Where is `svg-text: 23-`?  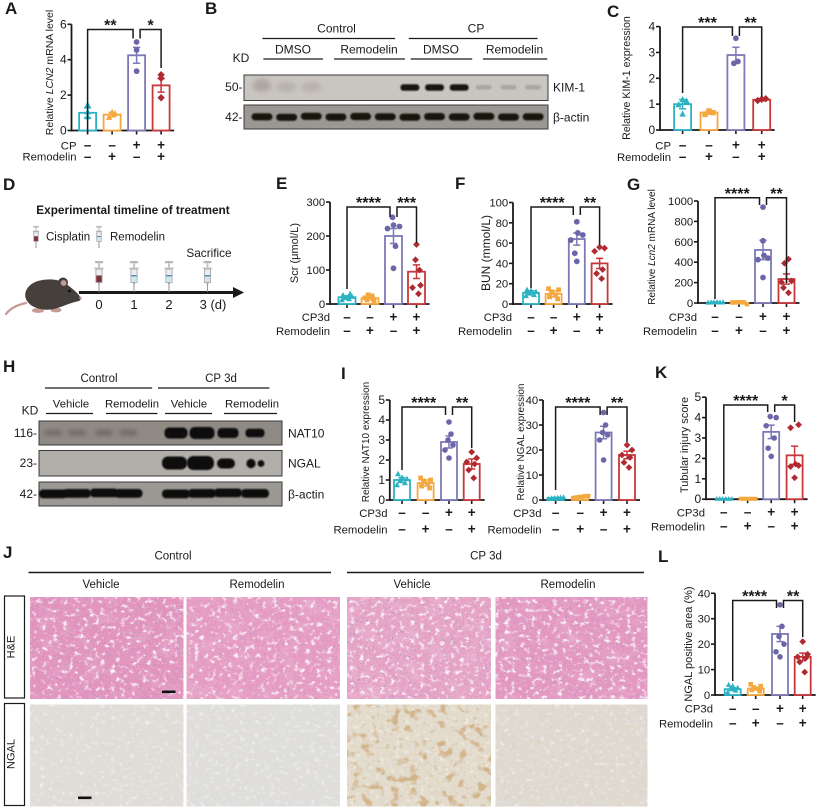
svg-text: 23- is located at coordinates (28, 463).